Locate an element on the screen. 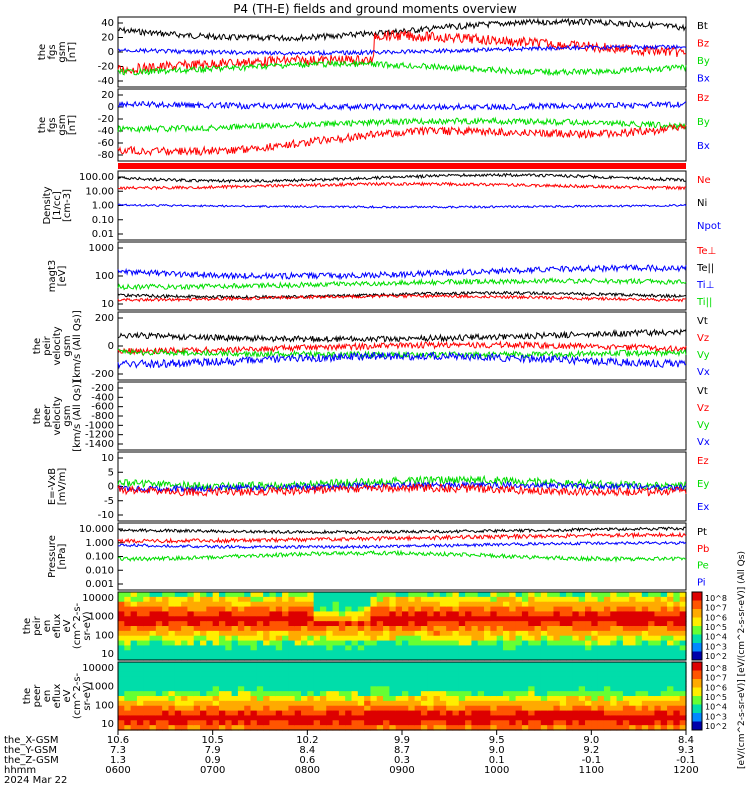 The height and width of the screenshot is (800, 750). legend-fgs-gsm-dsl: Bx is located at coordinates (703, 146).